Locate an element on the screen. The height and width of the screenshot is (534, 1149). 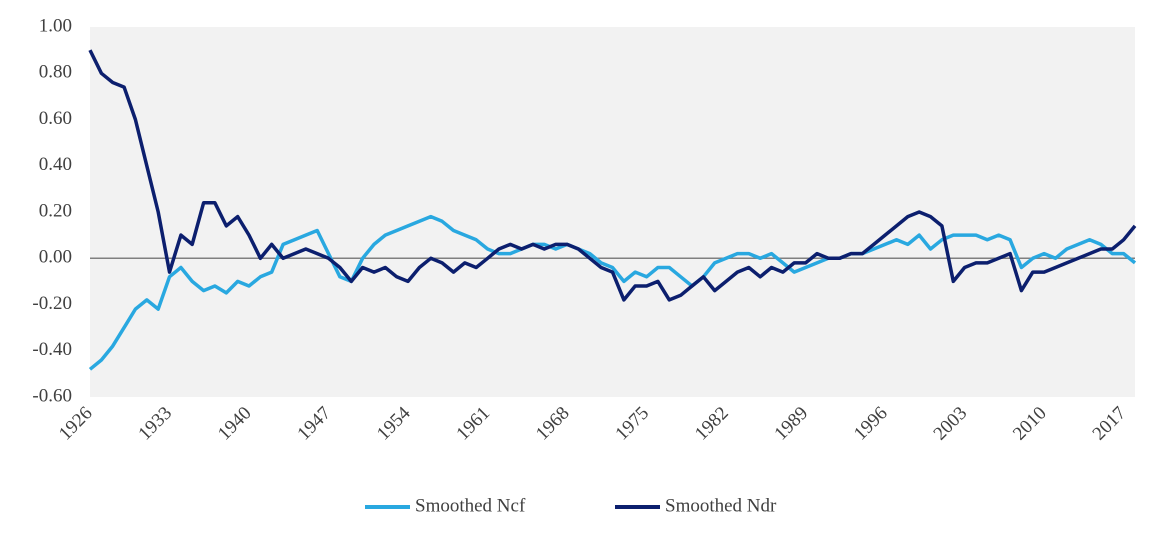
x-tick-label: 1933 is located at coordinates (155, 424).